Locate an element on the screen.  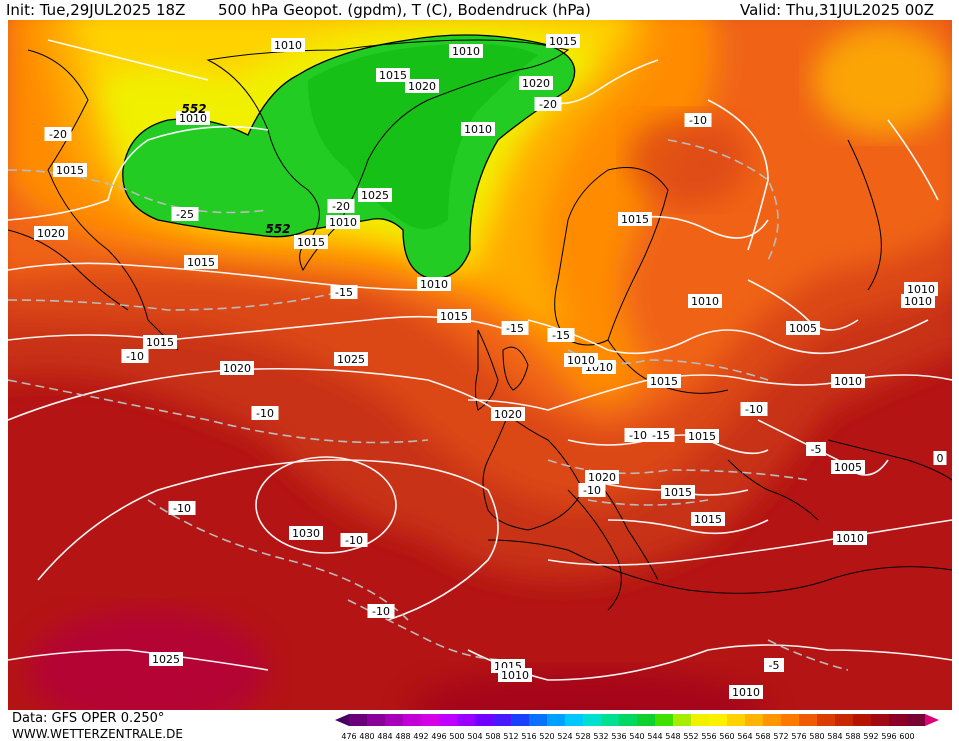
scale-label: 532 is located at coordinates (600, 736).